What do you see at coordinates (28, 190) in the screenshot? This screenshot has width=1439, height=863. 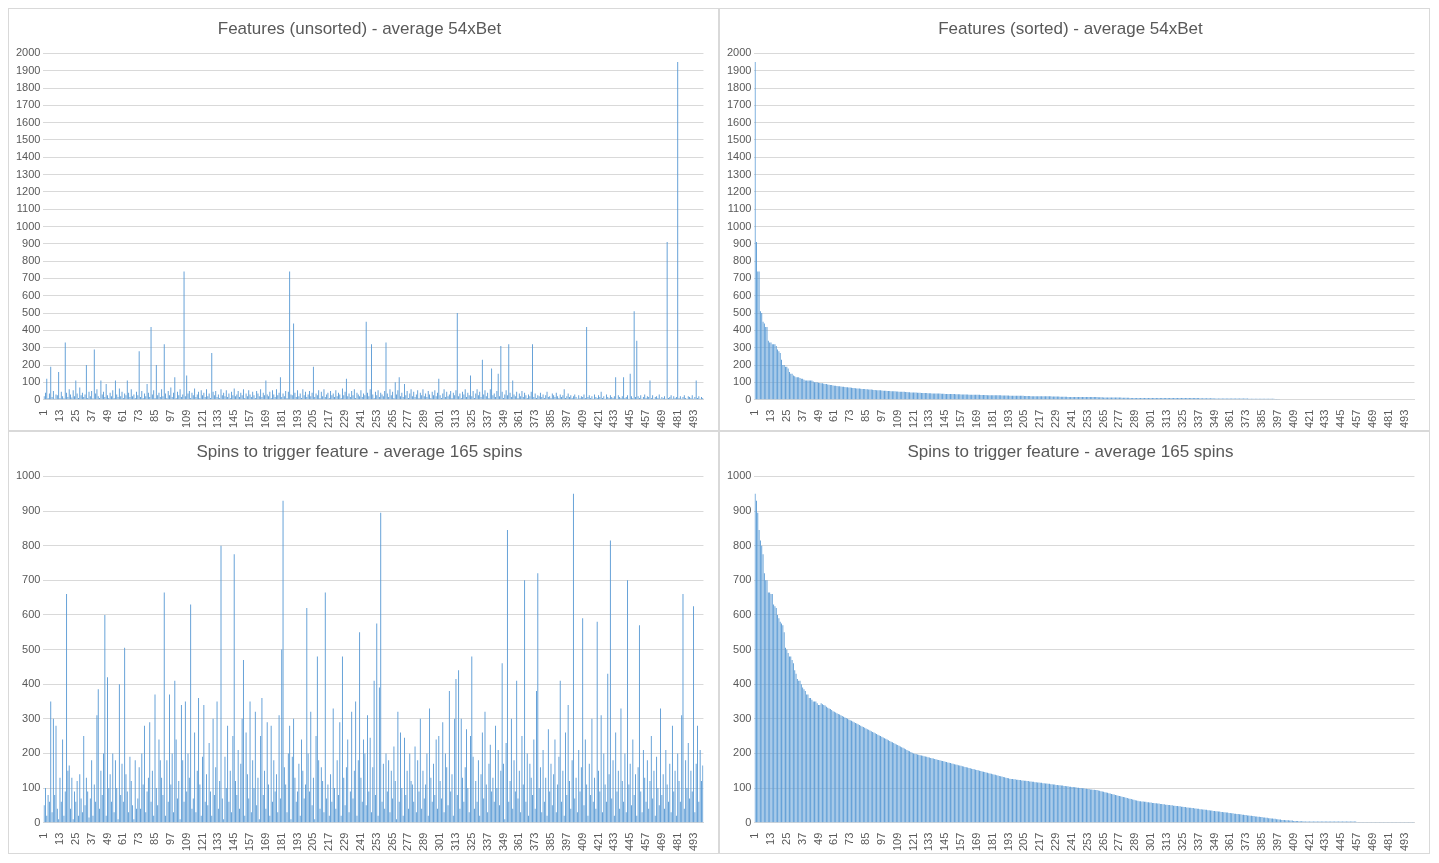 I see `y-tick-label: 1200` at bounding box center [28, 190].